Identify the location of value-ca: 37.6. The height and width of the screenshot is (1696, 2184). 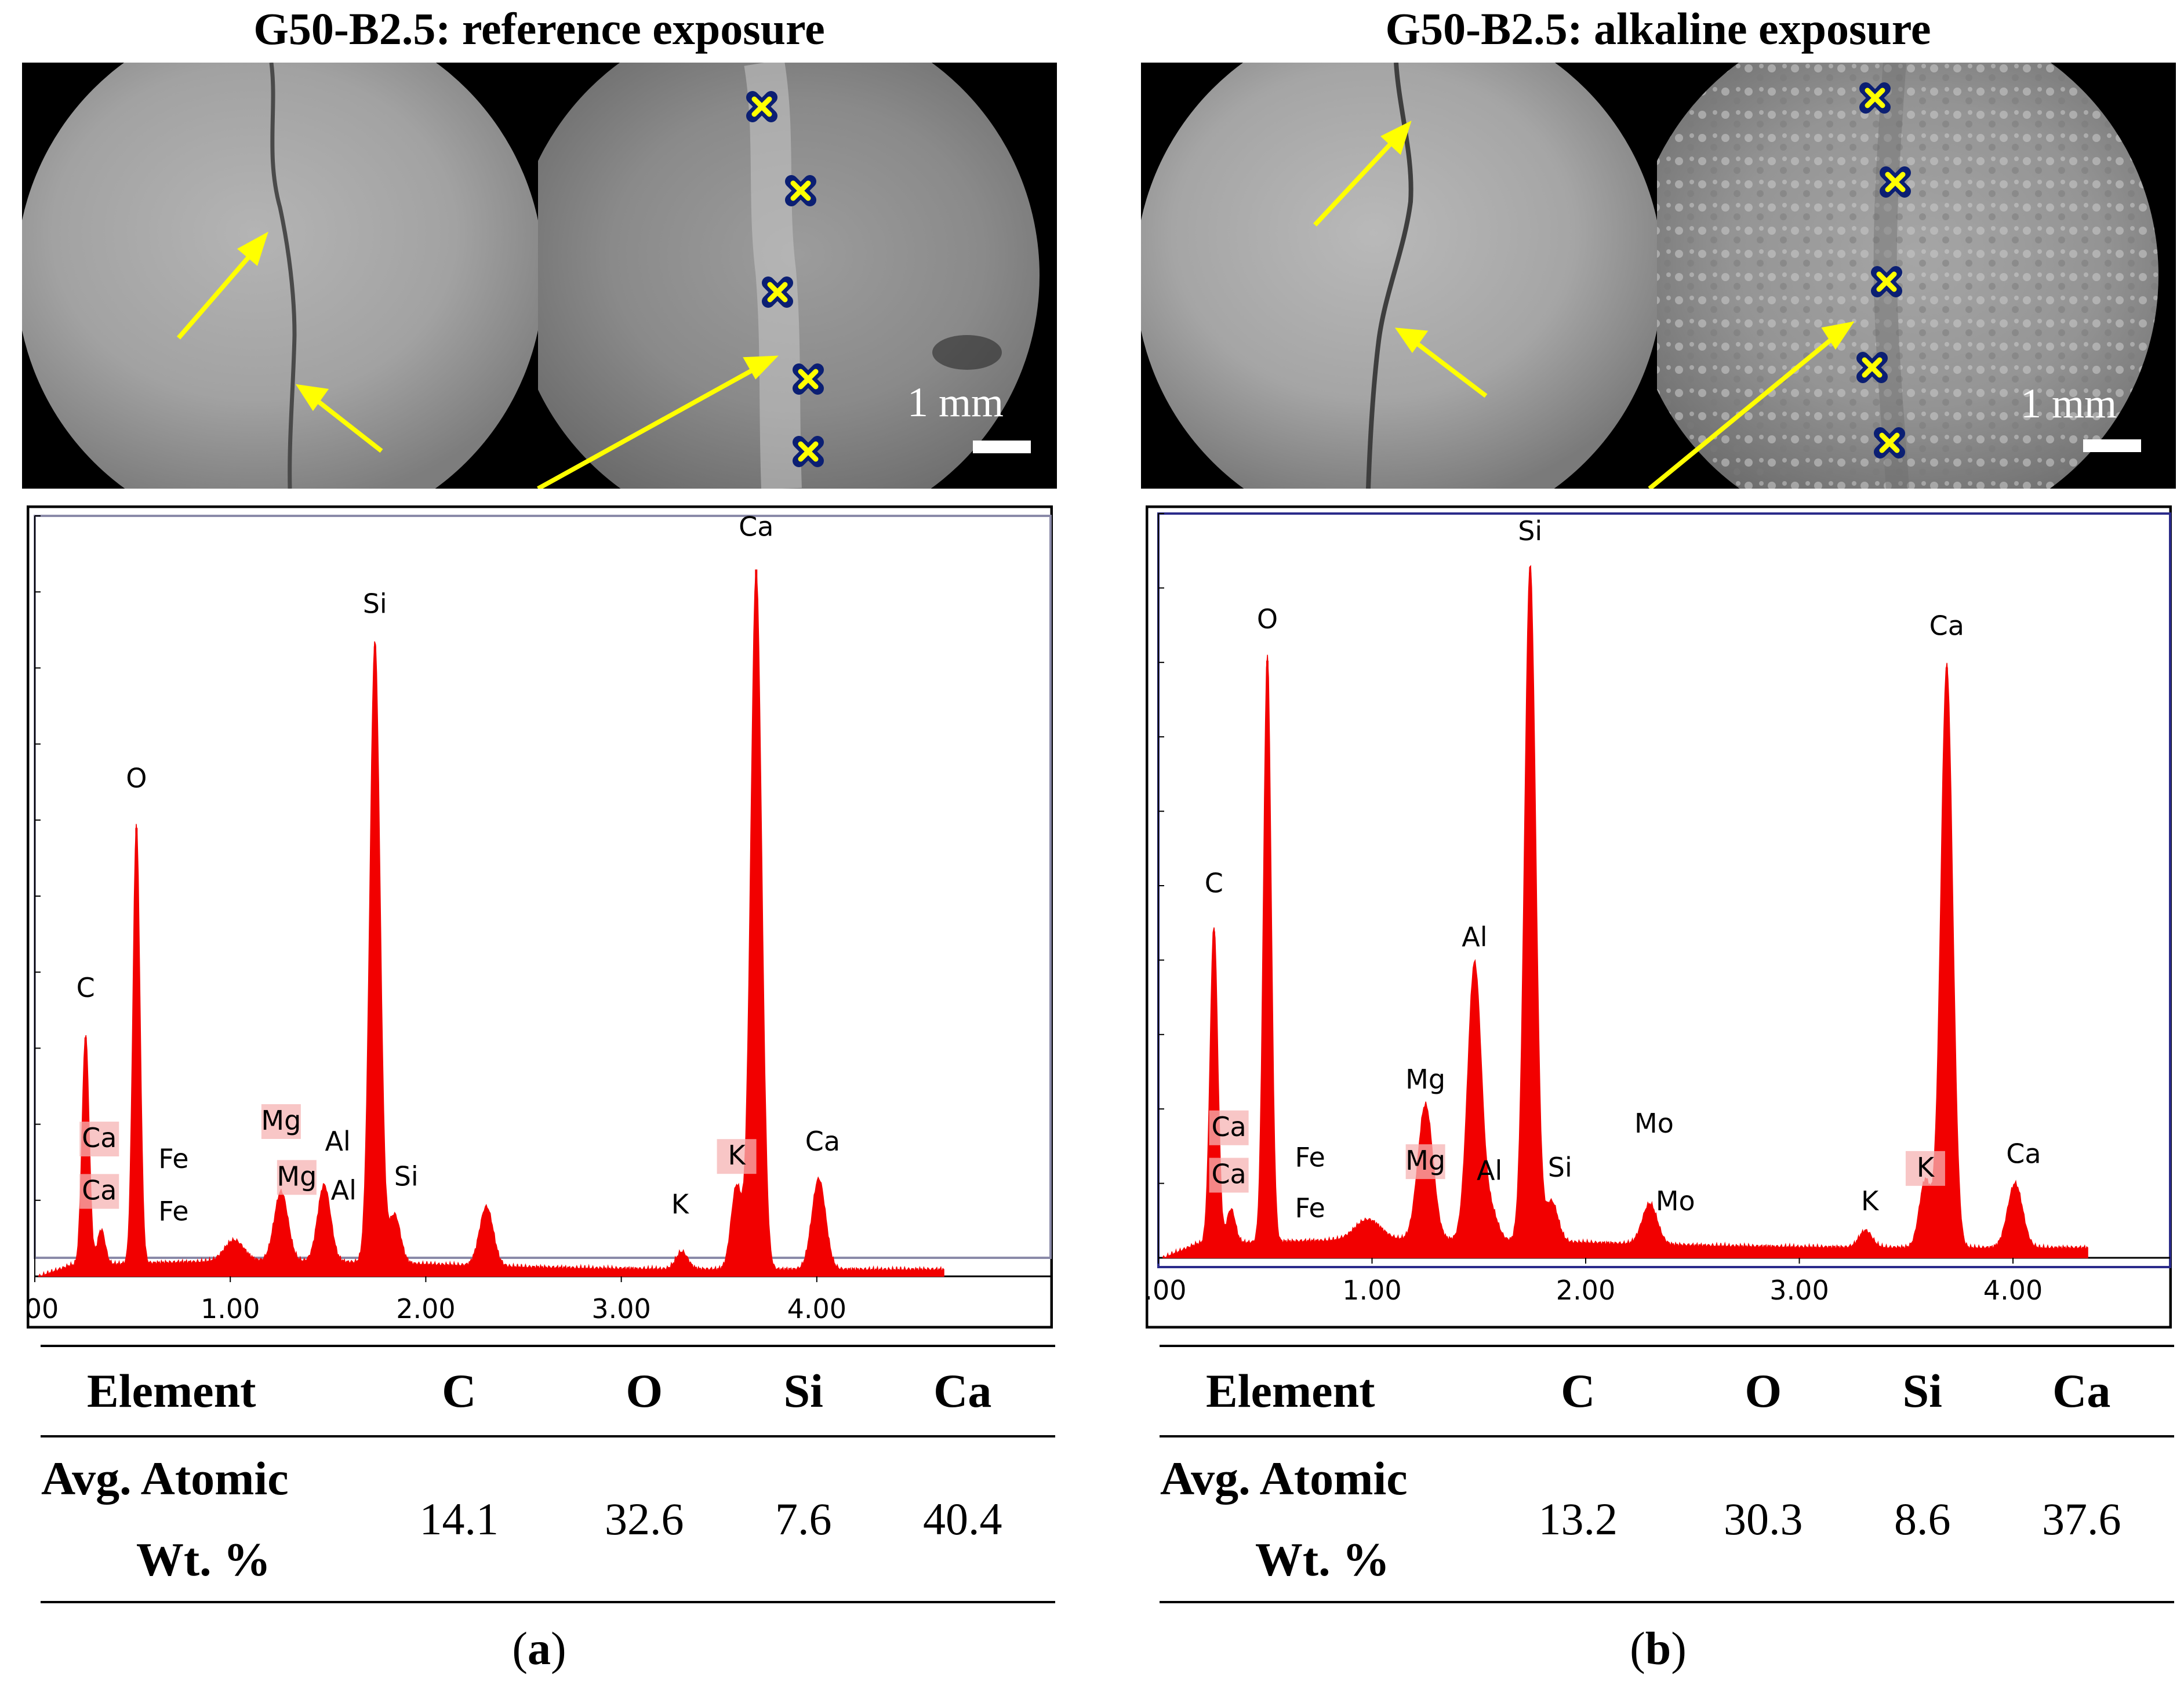
(2081, 1519).